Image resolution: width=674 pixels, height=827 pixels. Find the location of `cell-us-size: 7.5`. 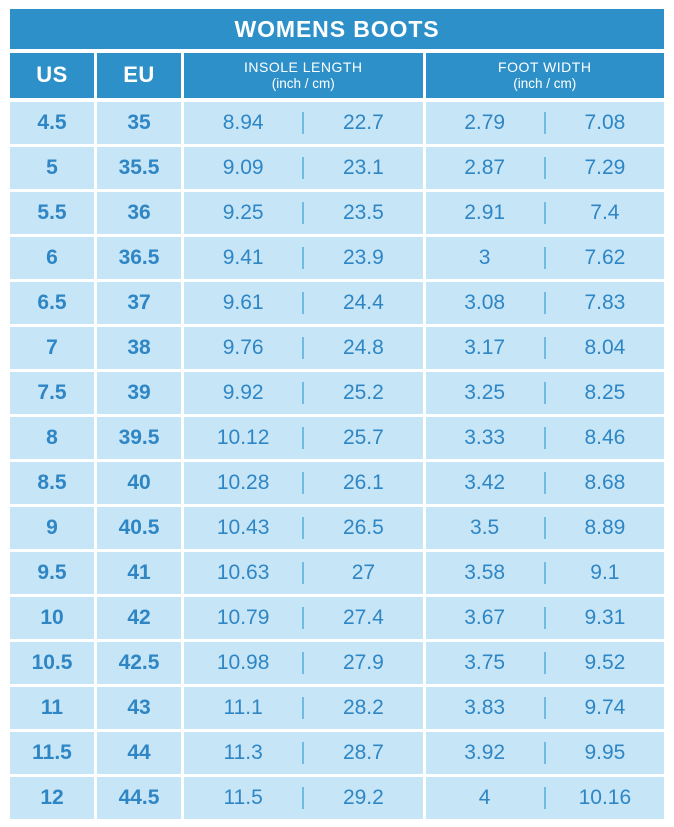

cell-us-size: 7.5 is located at coordinates (52, 393).